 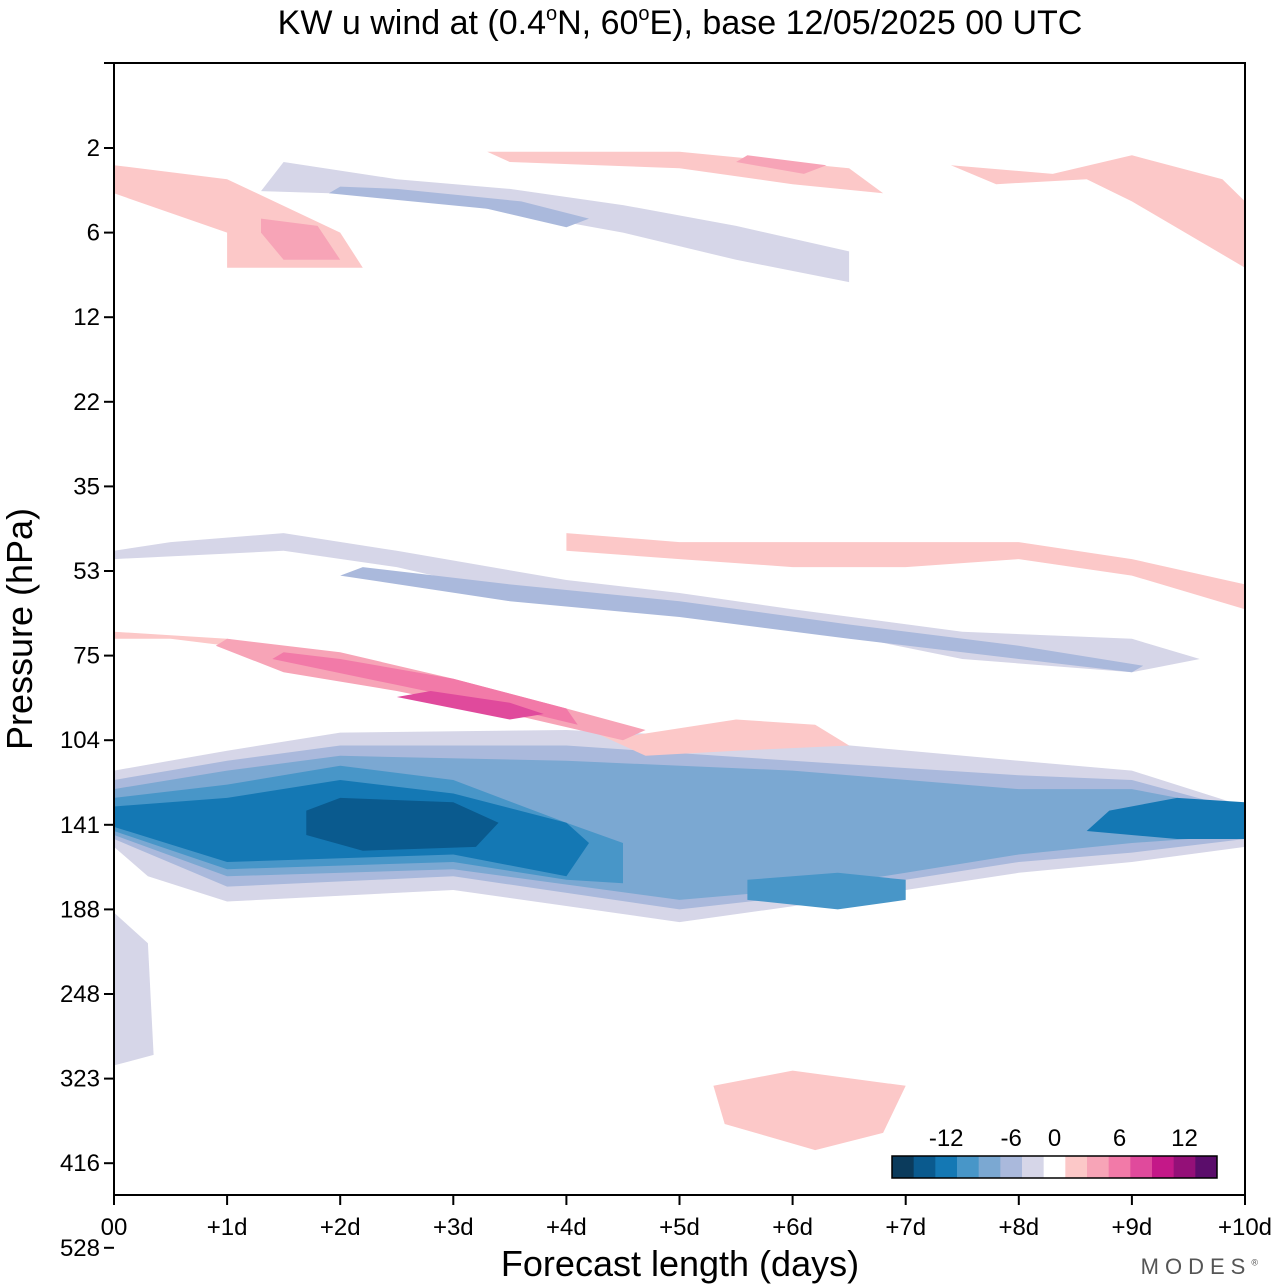 What do you see at coordinates (551, 14) in the screenshot?
I see `title-degree-1: o` at bounding box center [551, 14].